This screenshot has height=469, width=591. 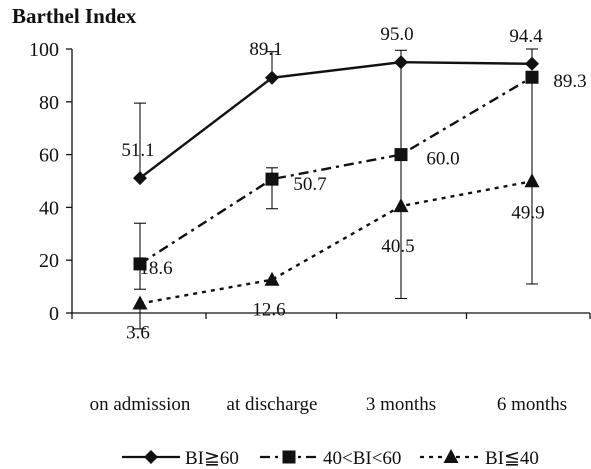 What do you see at coordinates (396, 34) in the screenshot?
I see `data-label: 95.0` at bounding box center [396, 34].